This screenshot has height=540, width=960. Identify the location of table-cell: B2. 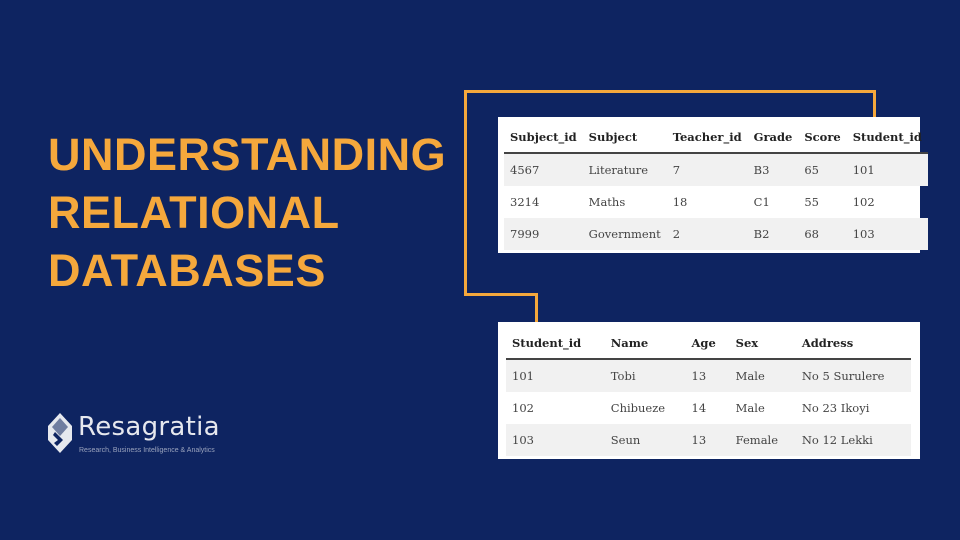
(773, 234).